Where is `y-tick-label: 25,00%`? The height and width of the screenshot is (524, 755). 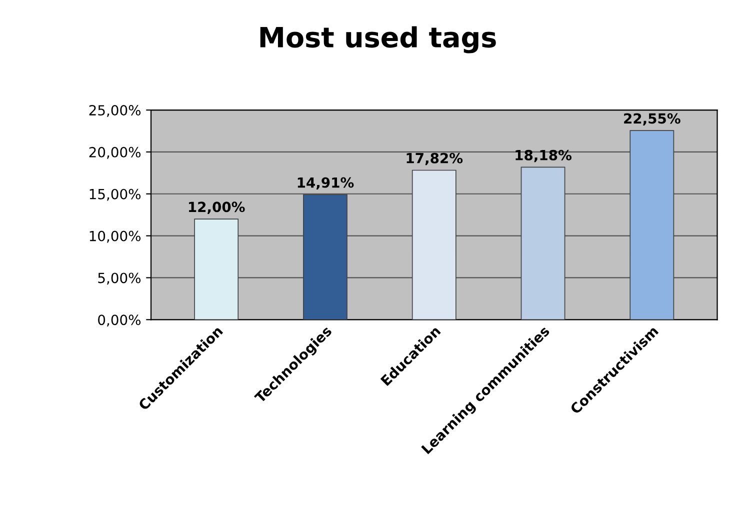
y-tick-label: 25,00% is located at coordinates (115, 111).